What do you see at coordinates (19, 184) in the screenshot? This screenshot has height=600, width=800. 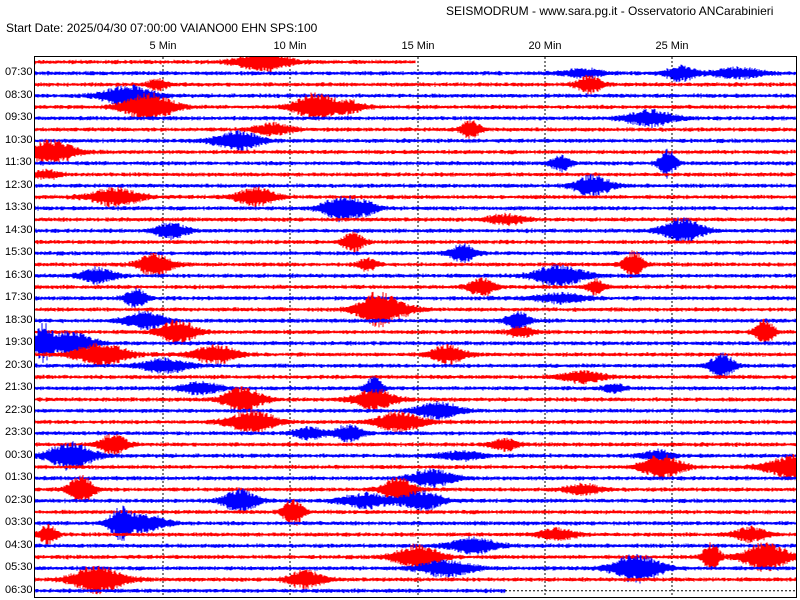 I see `hour-label: 12:30` at bounding box center [19, 184].